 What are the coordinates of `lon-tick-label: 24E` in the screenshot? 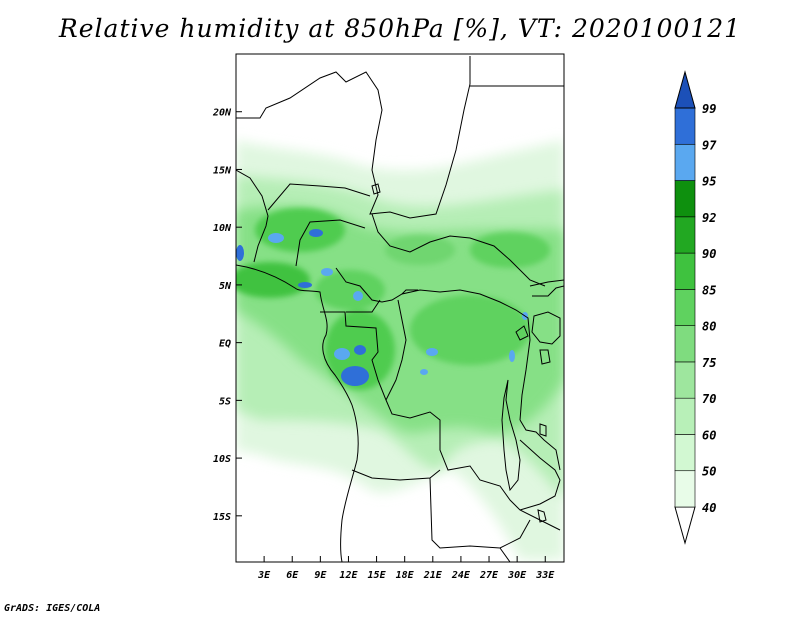 It's located at (461, 575).